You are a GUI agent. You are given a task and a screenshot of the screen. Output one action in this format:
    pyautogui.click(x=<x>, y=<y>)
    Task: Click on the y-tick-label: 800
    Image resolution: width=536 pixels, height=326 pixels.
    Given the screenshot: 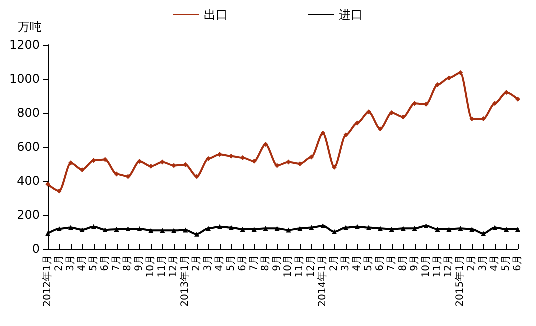 What is the action you would take?
    pyautogui.click(x=28, y=113)
    